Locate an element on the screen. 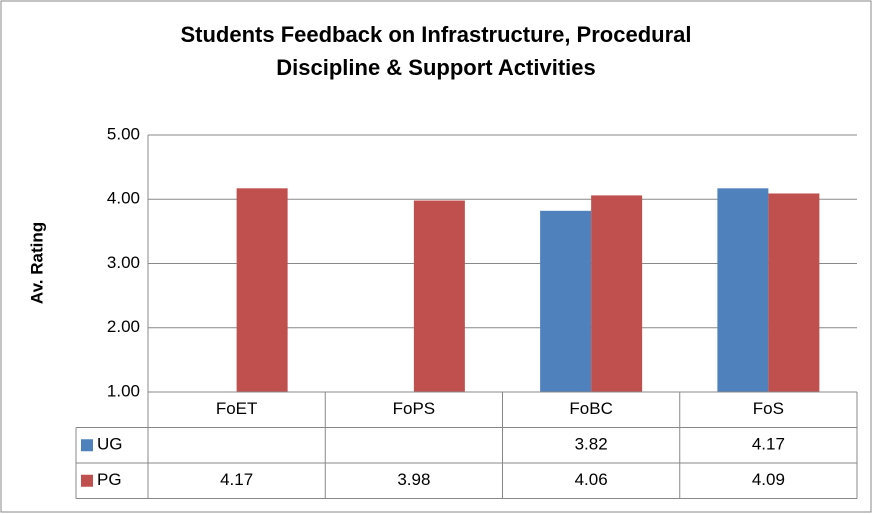 This screenshot has width=873, height=514. y-tick-label: 4.00 is located at coordinates (123, 198).